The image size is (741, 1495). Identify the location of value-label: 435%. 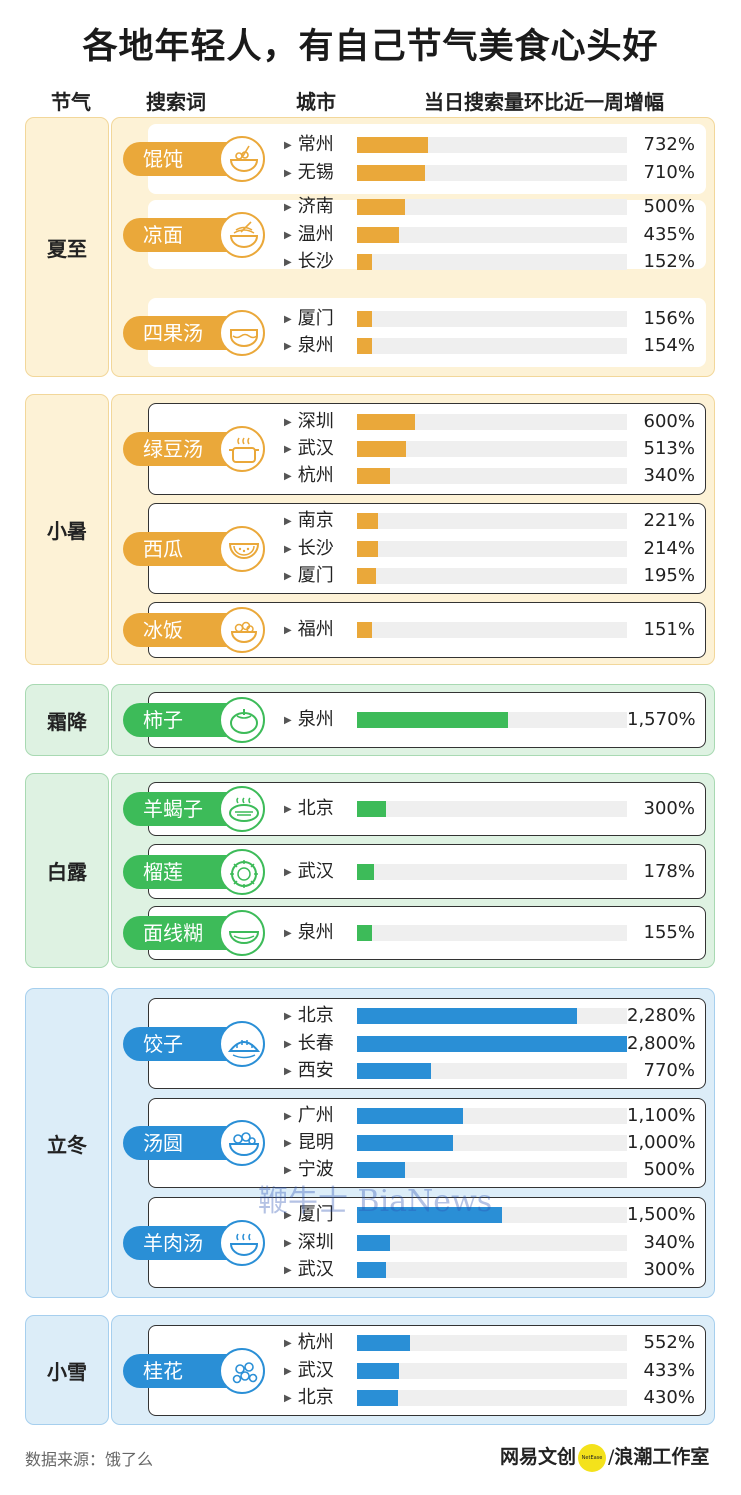
(669, 234).